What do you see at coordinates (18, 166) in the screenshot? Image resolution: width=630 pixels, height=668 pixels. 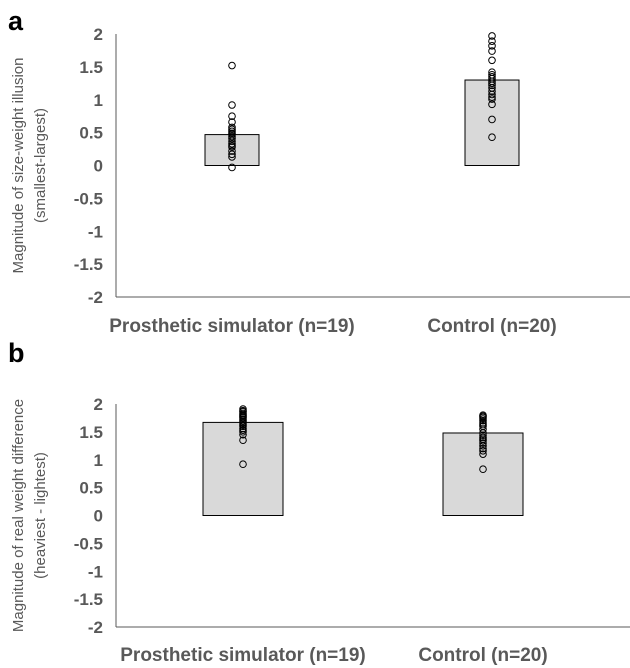 I see `y-axis-title: Magnitude of size-weight illusion` at bounding box center [18, 166].